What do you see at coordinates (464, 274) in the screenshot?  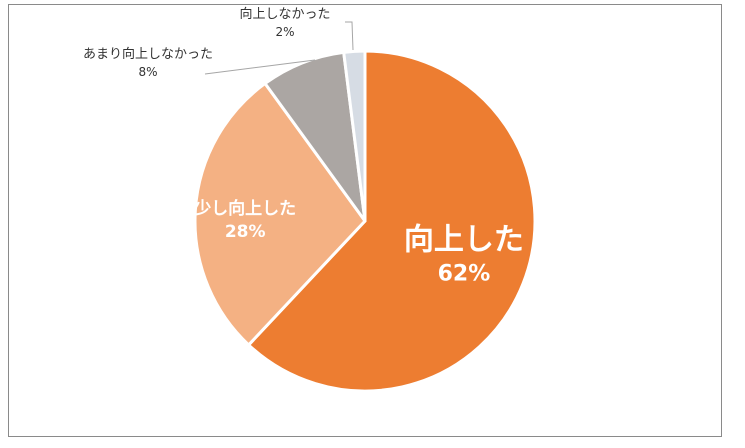 I see `slice-value-label: 62%` at bounding box center [464, 274].